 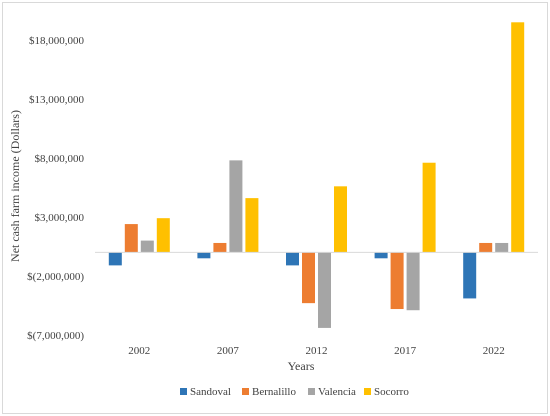 What do you see at coordinates (367, 391) in the screenshot?
I see `legend-swatch-socorro` at bounding box center [367, 391].